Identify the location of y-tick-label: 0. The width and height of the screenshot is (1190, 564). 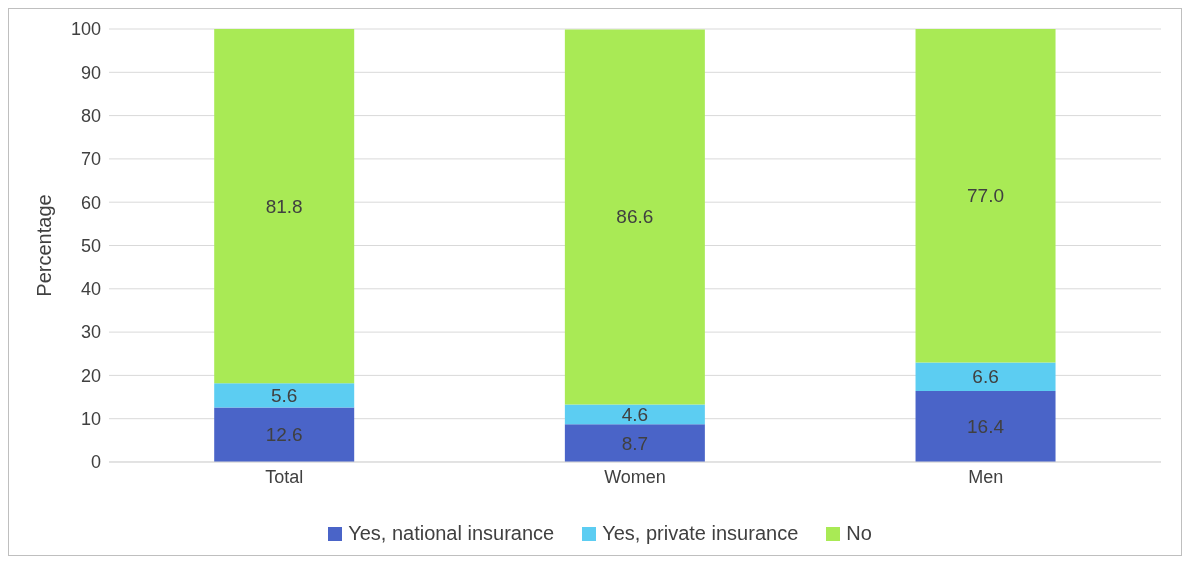
(95, 462).